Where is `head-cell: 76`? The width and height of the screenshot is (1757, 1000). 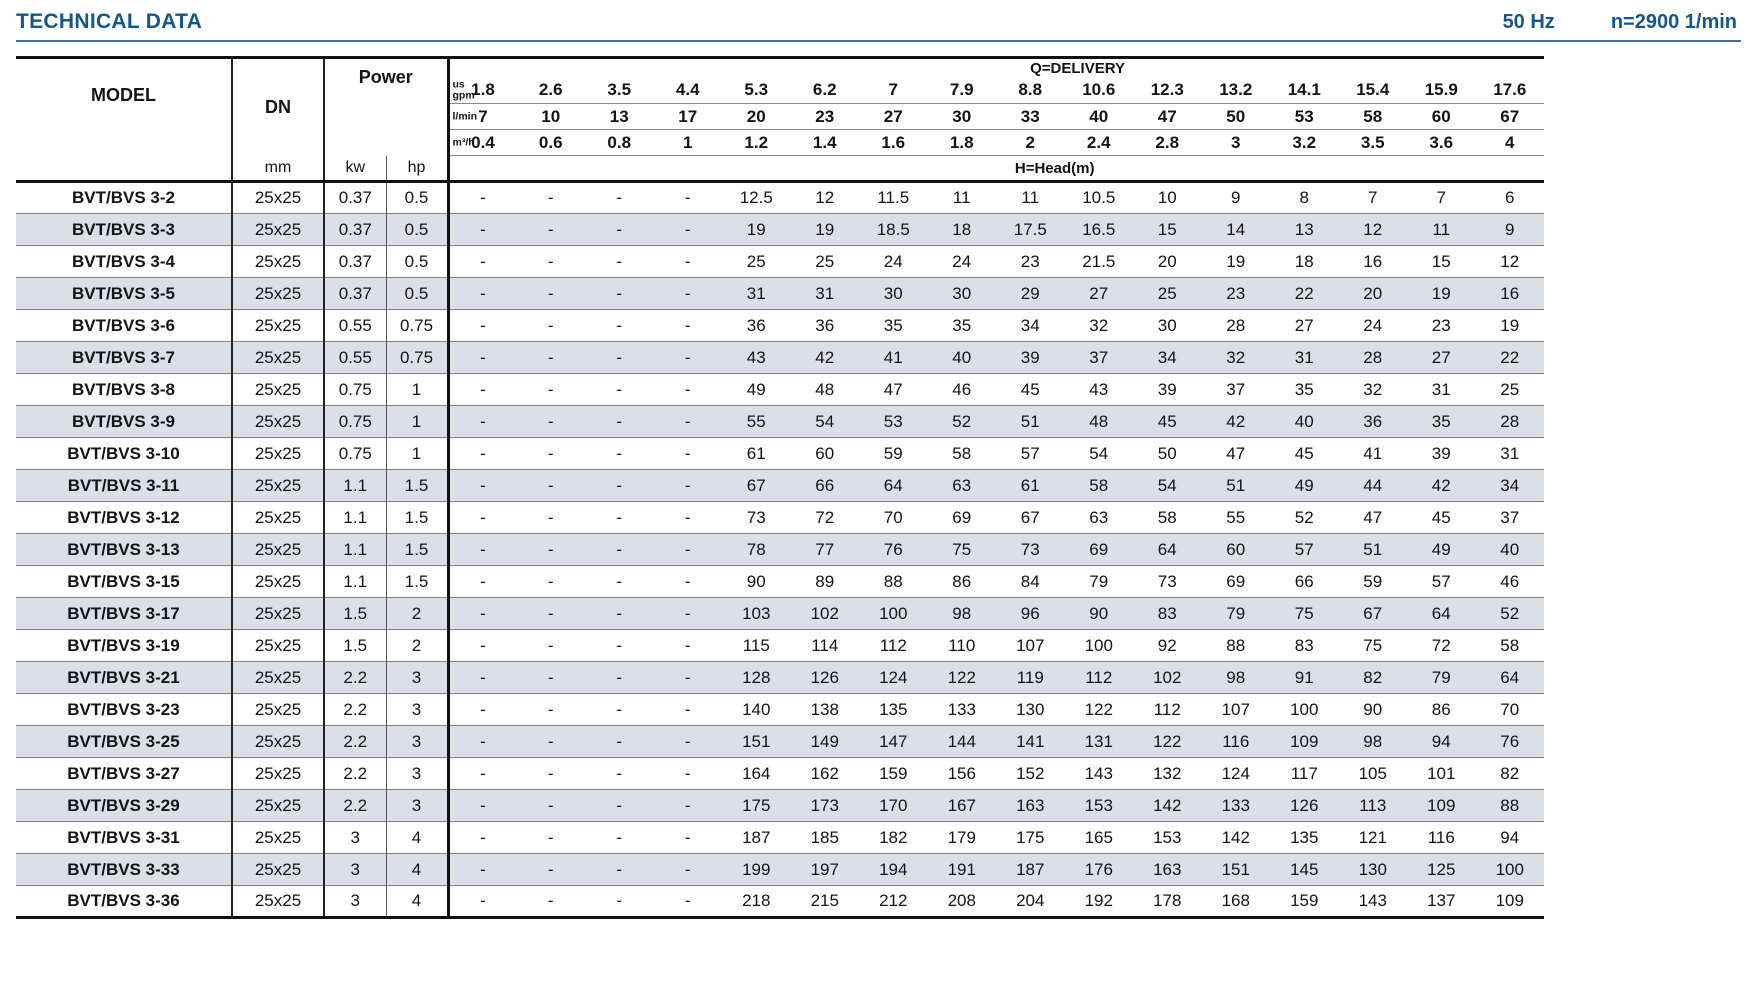
head-cell: 76 is located at coordinates (893, 549).